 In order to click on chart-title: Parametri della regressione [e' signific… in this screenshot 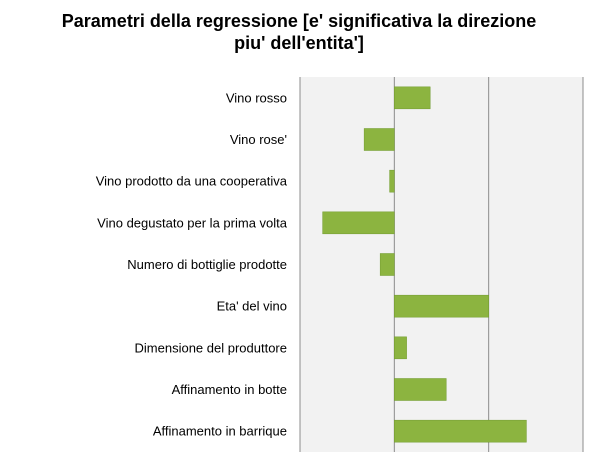, I will do `click(299, 32)`.